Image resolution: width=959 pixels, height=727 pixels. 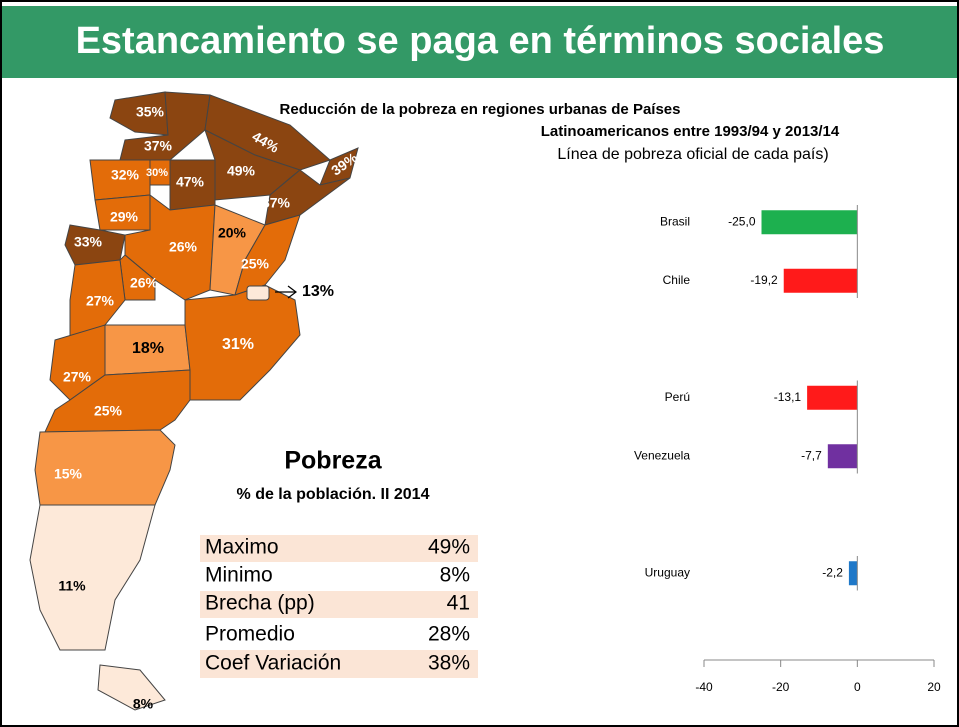 I want to click on table-value: 8%, so click(x=455, y=575).